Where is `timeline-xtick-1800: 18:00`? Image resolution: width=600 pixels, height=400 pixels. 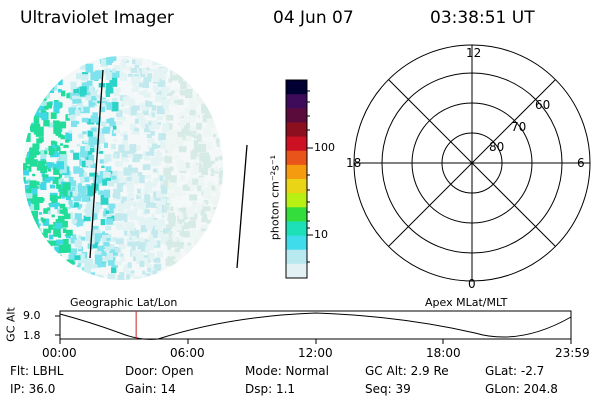
timeline-xtick-1800: 18:00 is located at coordinates (443, 353).